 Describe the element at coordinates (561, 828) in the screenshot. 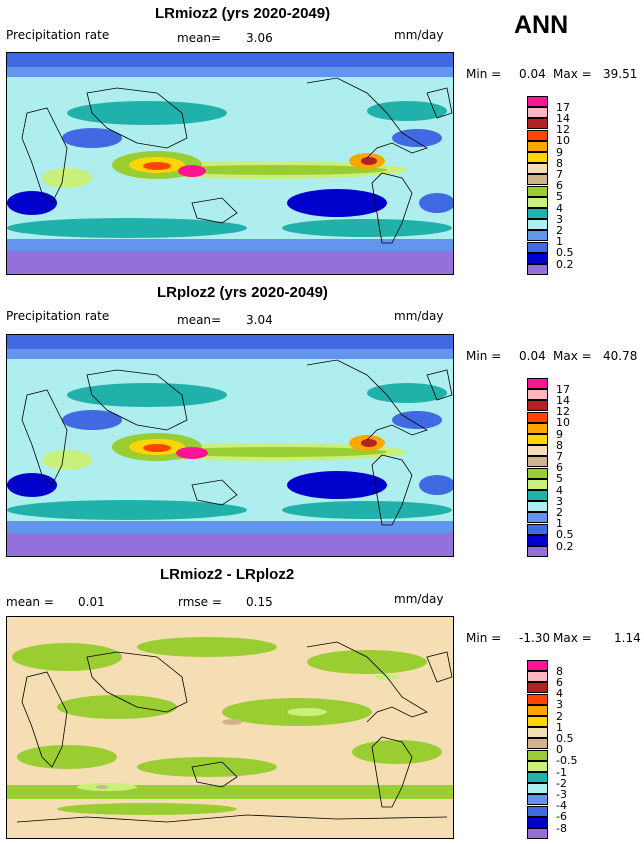

I see `colorbar-tick-label: -8` at that location.